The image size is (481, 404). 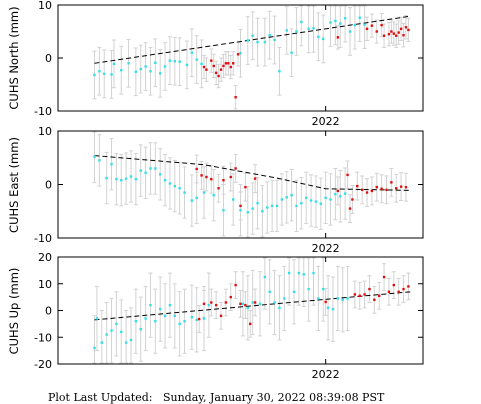 What do you see at coordinates (326, 374) in the screenshot?
I see `up-x-tick-label: 2022` at bounding box center [326, 374].